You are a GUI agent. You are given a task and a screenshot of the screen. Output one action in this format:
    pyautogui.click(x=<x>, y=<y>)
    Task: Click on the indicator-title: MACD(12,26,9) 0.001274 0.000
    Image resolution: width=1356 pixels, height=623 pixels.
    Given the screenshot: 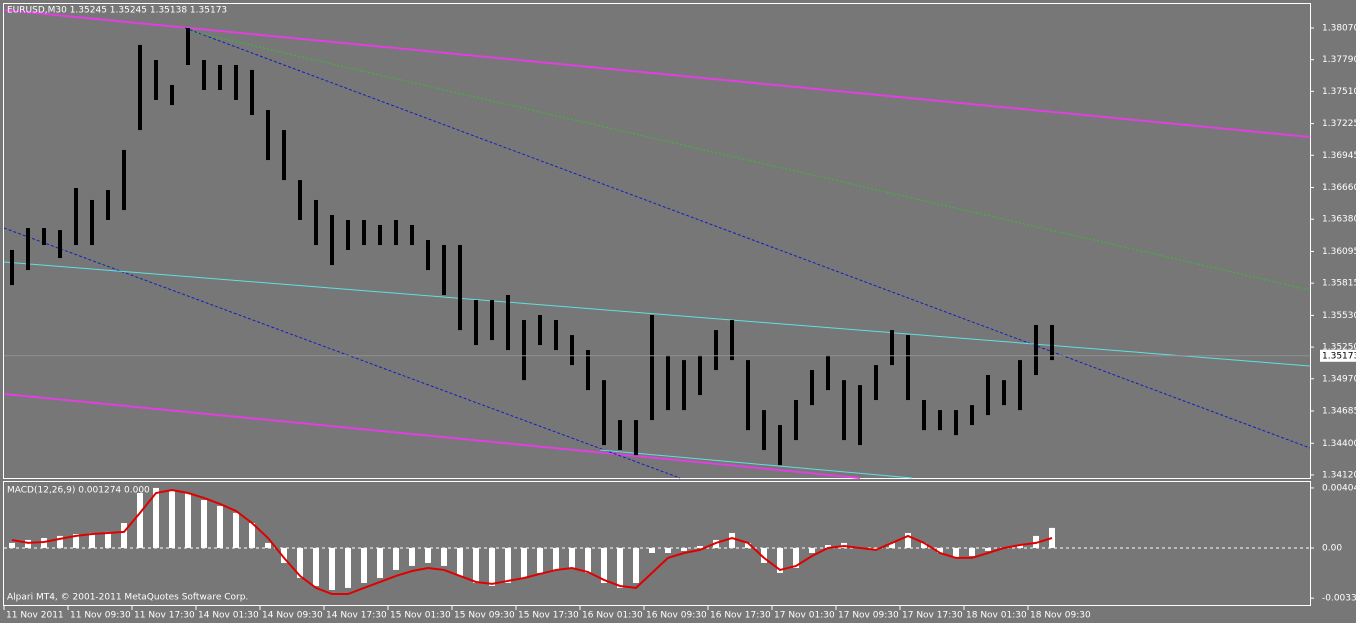 What is the action you would take?
    pyautogui.click(x=78, y=491)
    